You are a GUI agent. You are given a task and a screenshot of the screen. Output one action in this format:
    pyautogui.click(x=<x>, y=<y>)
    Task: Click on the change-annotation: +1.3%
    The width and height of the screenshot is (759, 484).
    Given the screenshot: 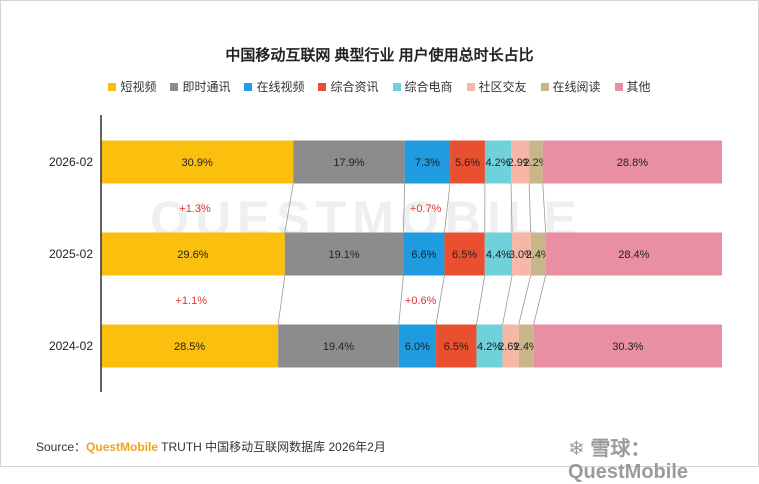 What is the action you would take?
    pyautogui.click(x=195, y=209)
    